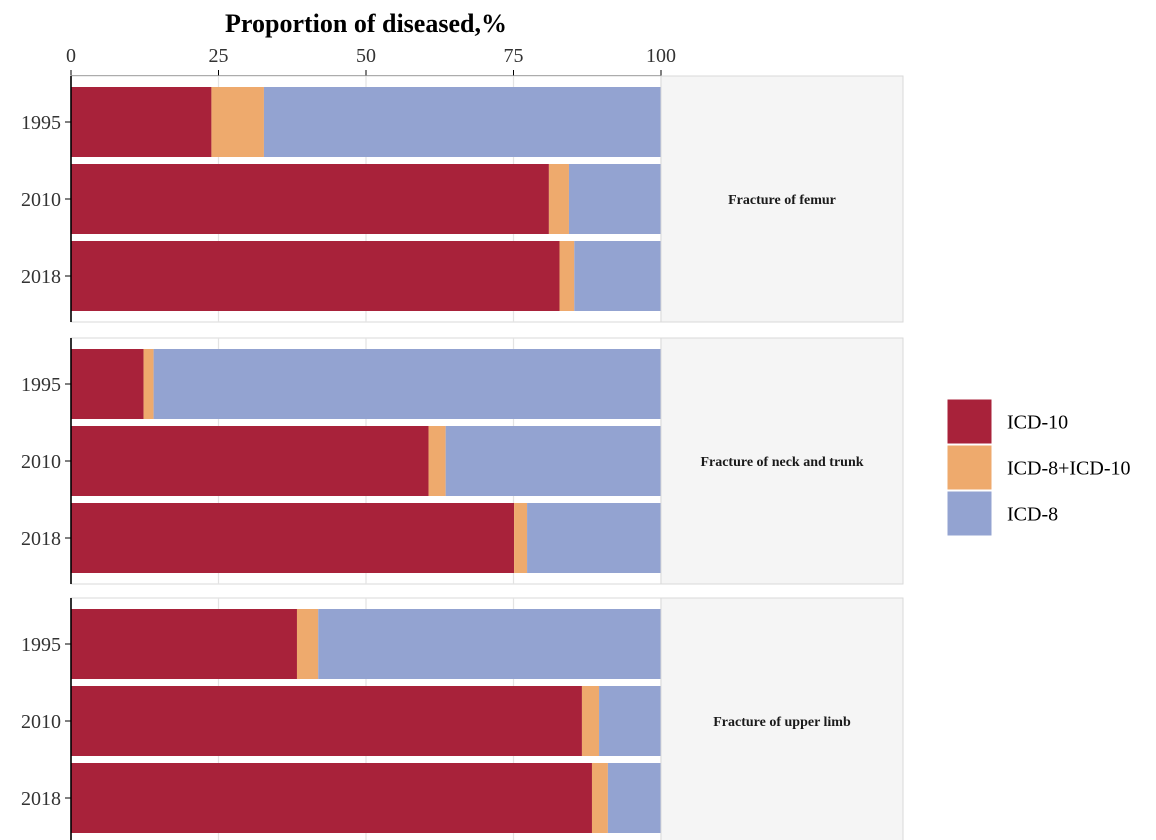  What do you see at coordinates (1002, 513) in the screenshot?
I see `legend-item: ICD-8` at bounding box center [1002, 513].